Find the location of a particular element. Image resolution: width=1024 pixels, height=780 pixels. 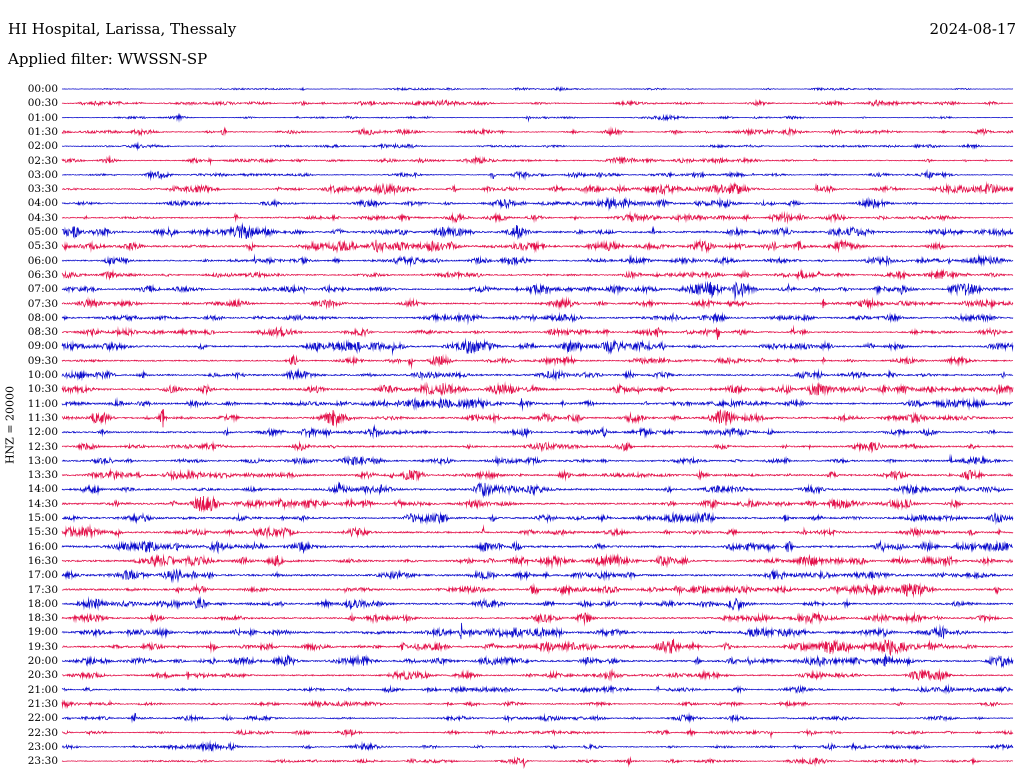

time-label-1600: 16:00 is located at coordinates (42, 546).